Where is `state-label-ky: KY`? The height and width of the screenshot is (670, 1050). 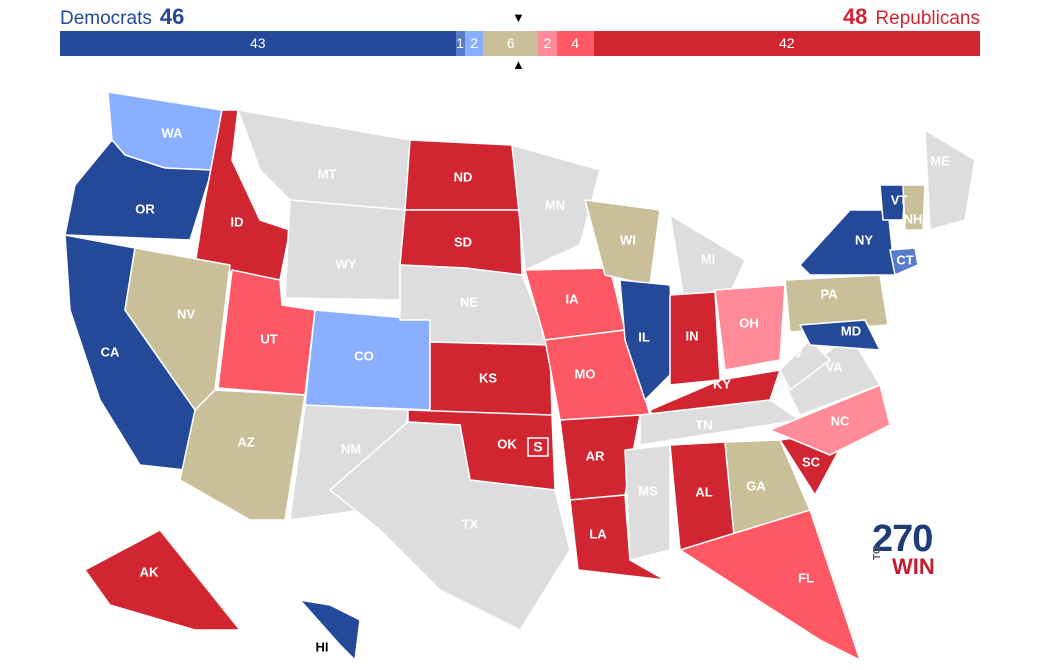
state-label-ky: KY is located at coordinates (722, 383).